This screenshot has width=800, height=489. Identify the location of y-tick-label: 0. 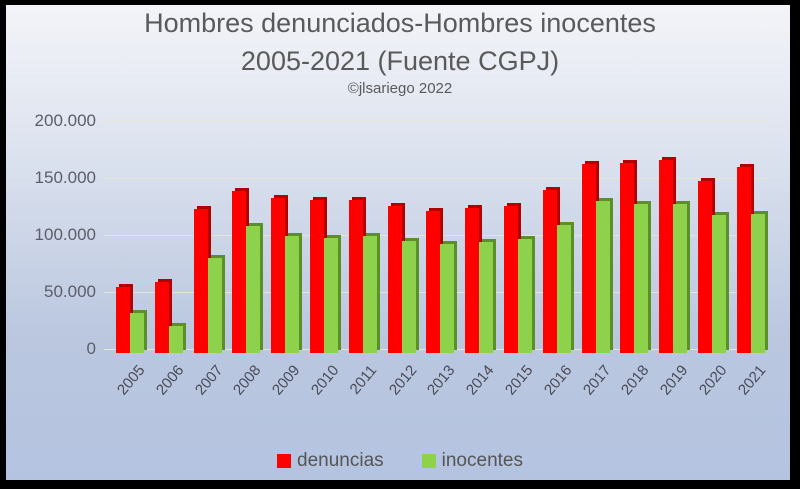
(91, 348).